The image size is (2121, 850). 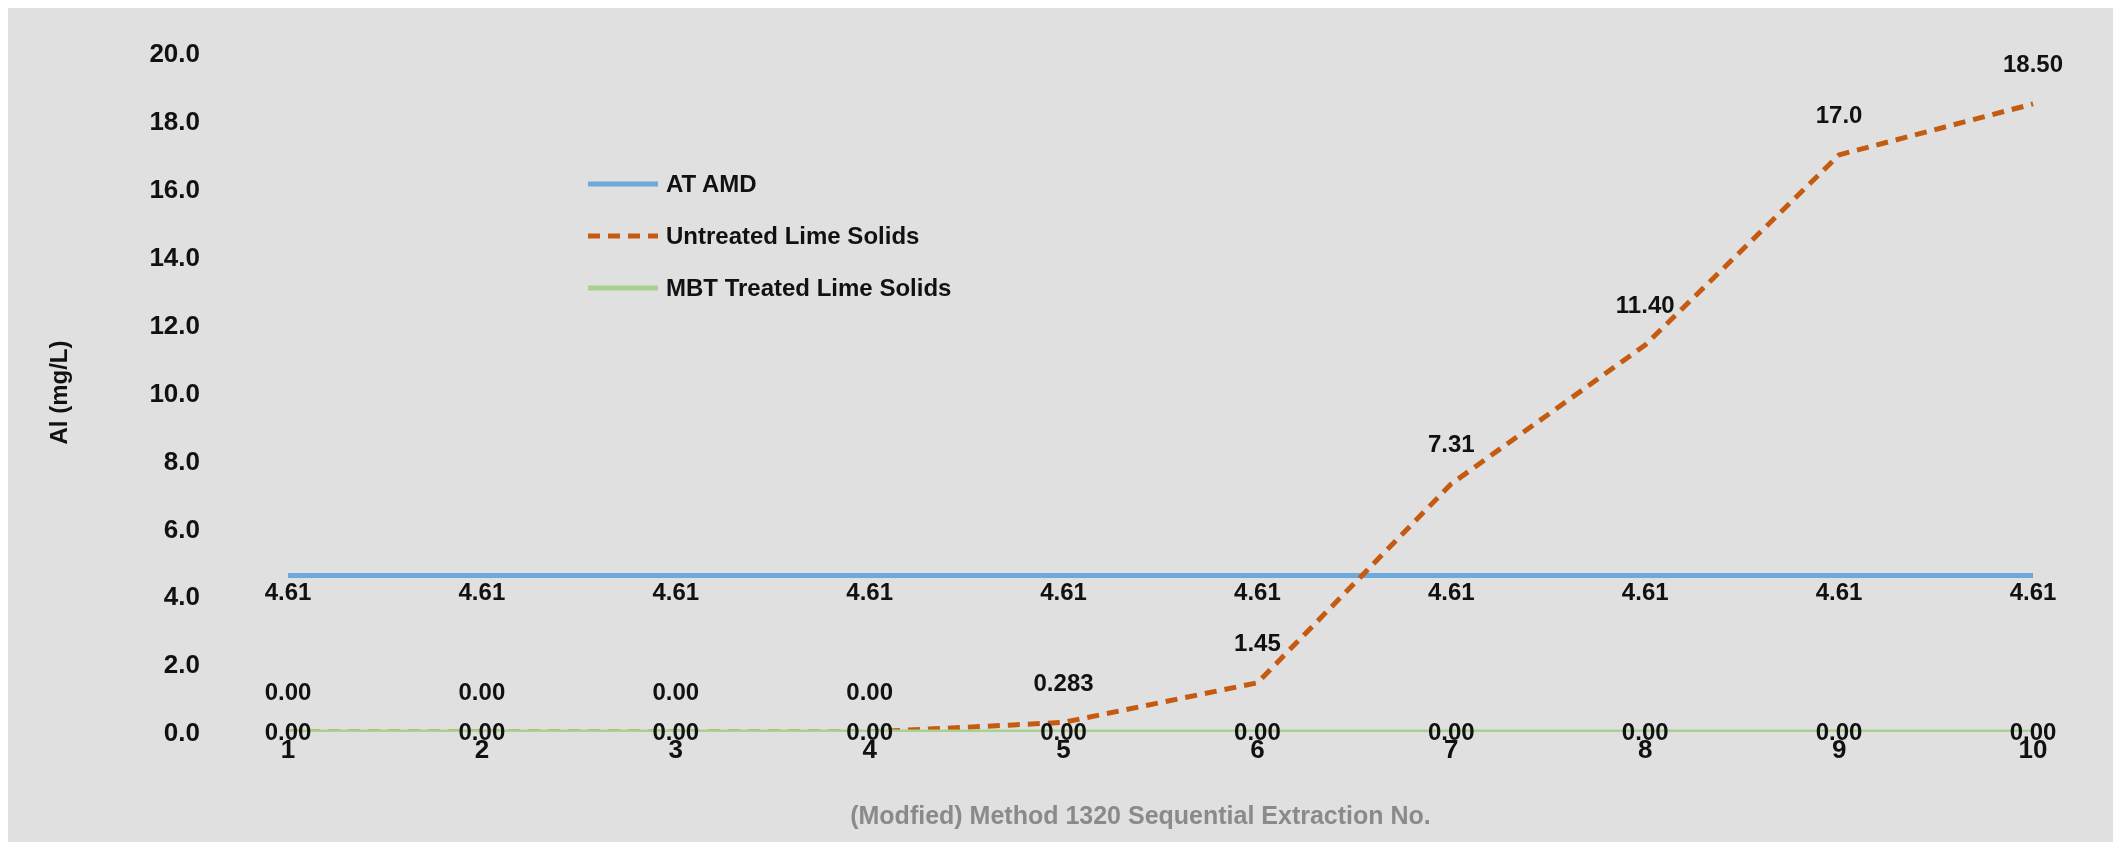 I want to click on y-tick-label: 18.0, so click(x=174, y=121).